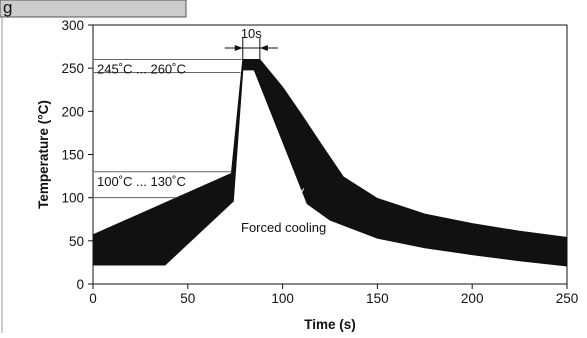 The height and width of the screenshot is (338, 587). What do you see at coordinates (295, 203) in the screenshot?
I see `forced-cooling-leader` at bounding box center [295, 203].